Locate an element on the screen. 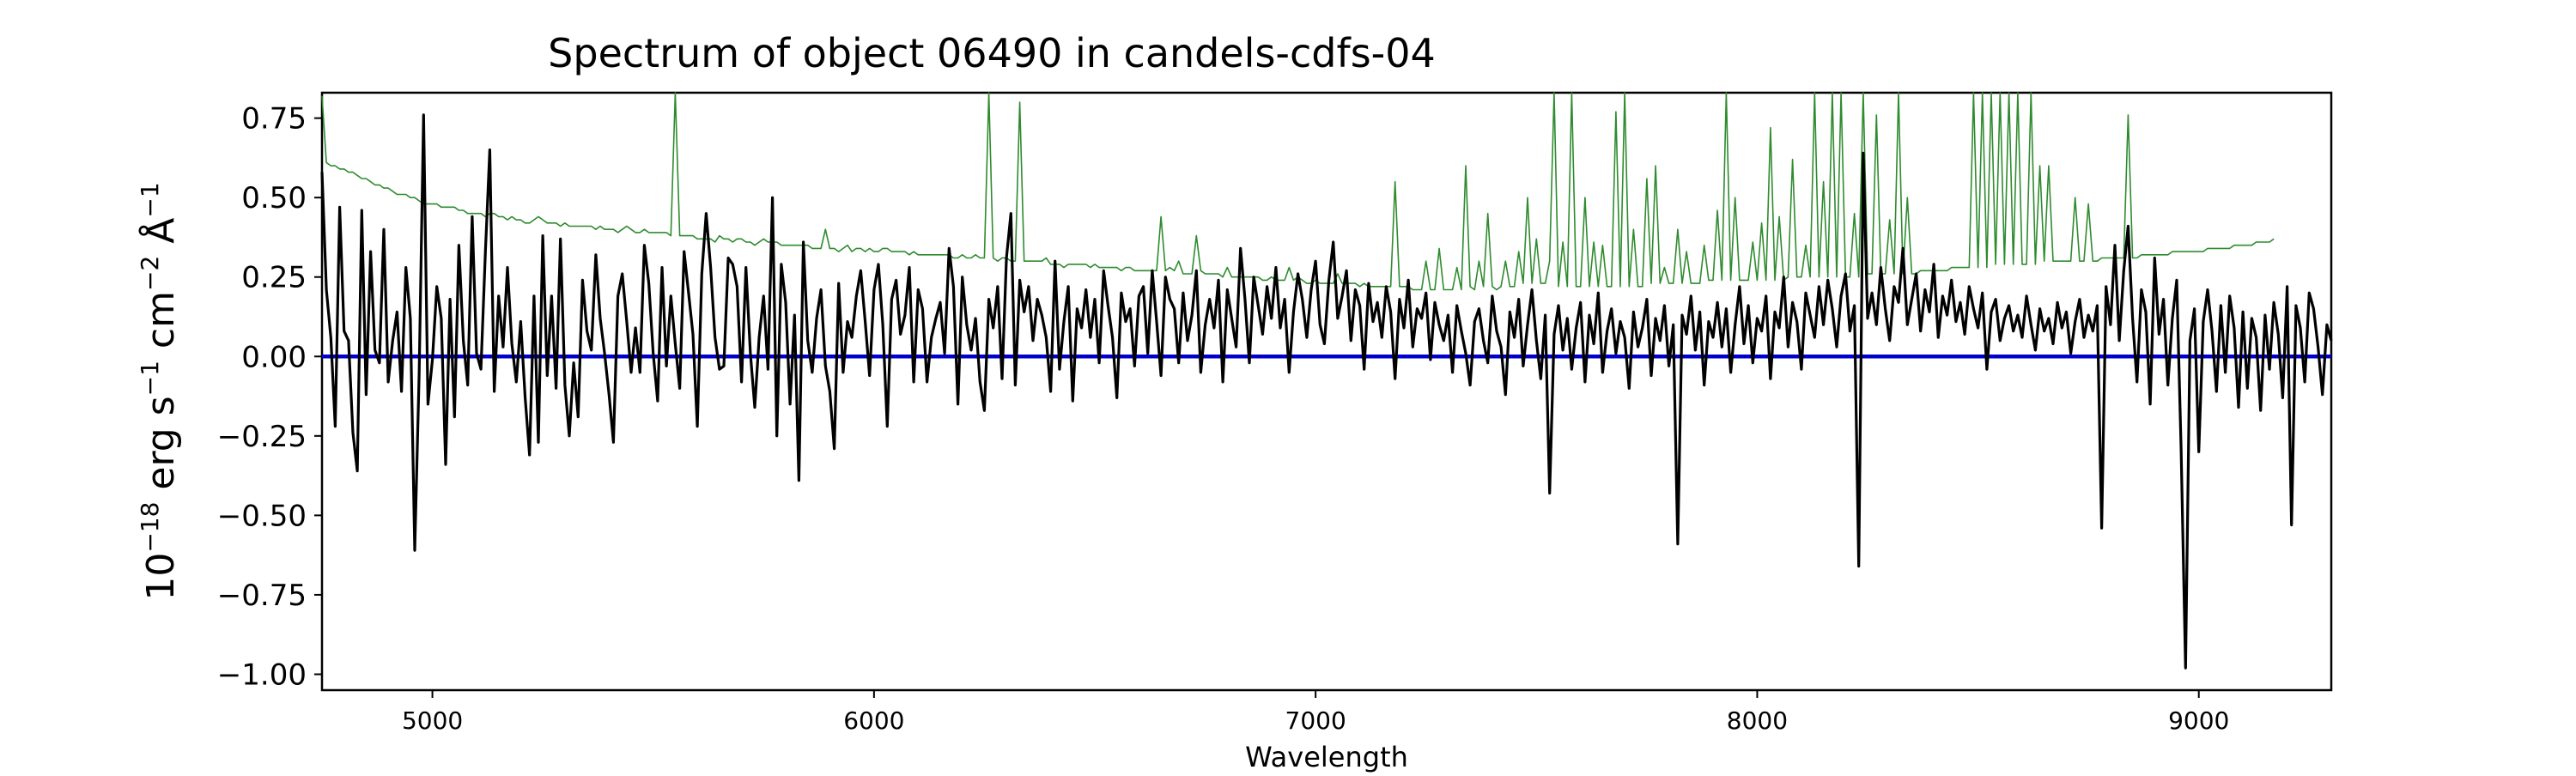  y-label-base: 10 is located at coordinates (161, 577).